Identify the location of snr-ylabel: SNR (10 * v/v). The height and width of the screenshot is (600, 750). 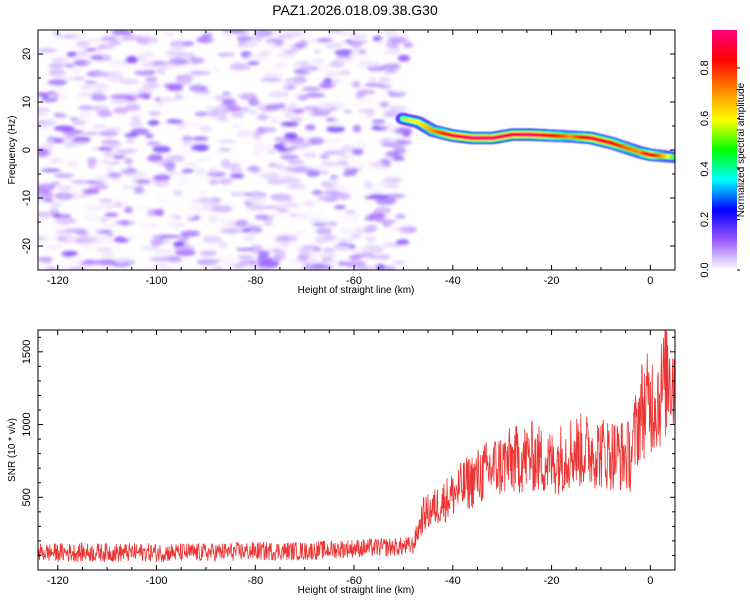
(12, 450).